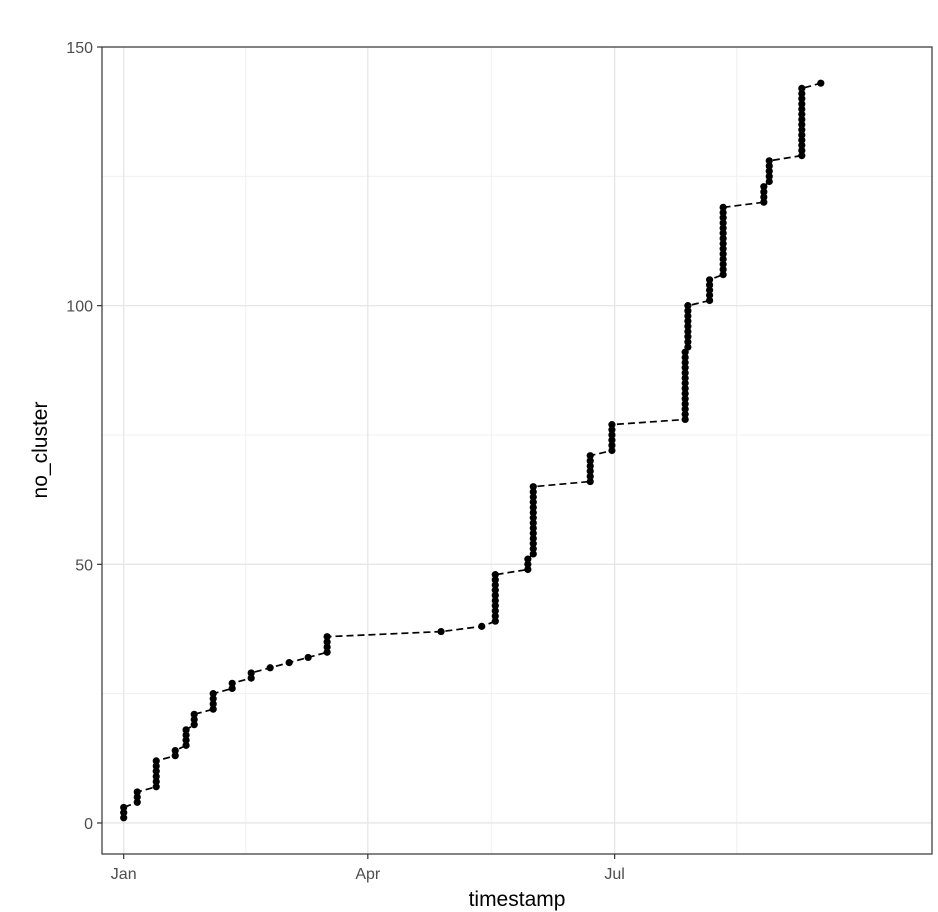  I want to click on x-tick-label: Apr, so click(368, 874).